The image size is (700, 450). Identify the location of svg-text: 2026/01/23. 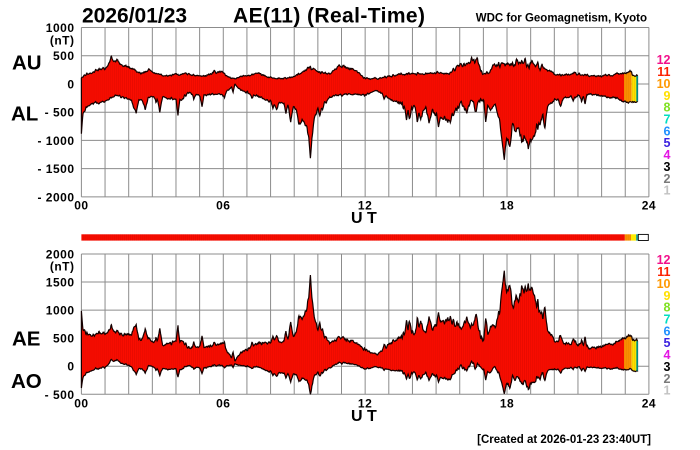
(134, 16).